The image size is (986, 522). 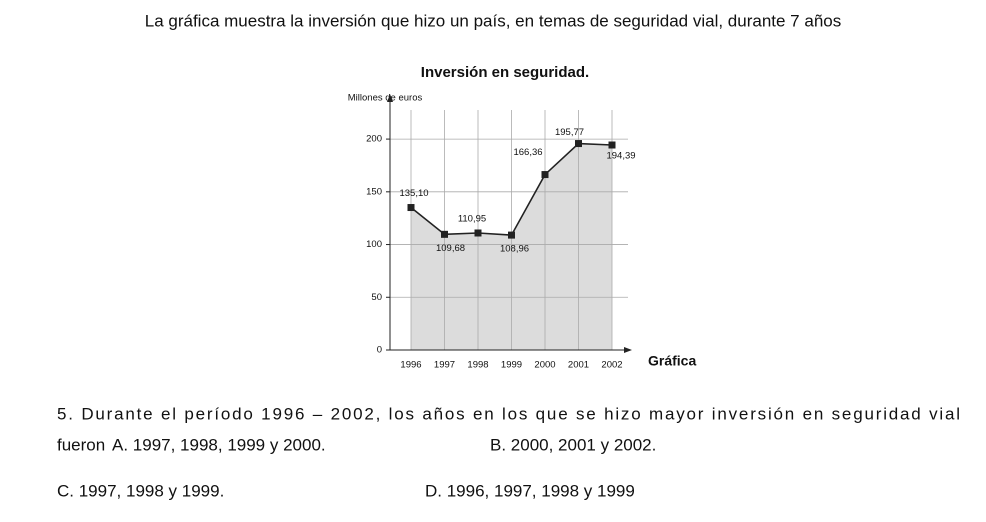 What do you see at coordinates (505, 72) in the screenshot?
I see `chart-title: Inversión en seguridad.` at bounding box center [505, 72].